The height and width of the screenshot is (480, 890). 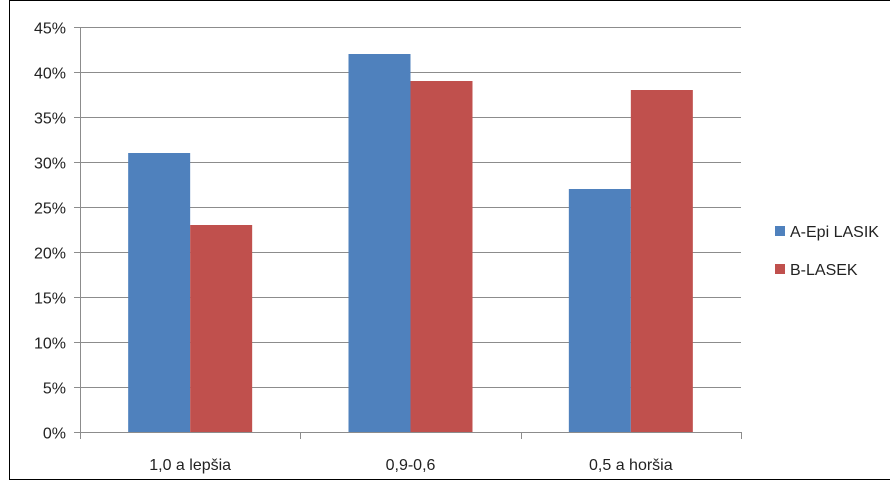 What do you see at coordinates (50, 254) in the screenshot?
I see `y-tick-label: 20%` at bounding box center [50, 254].